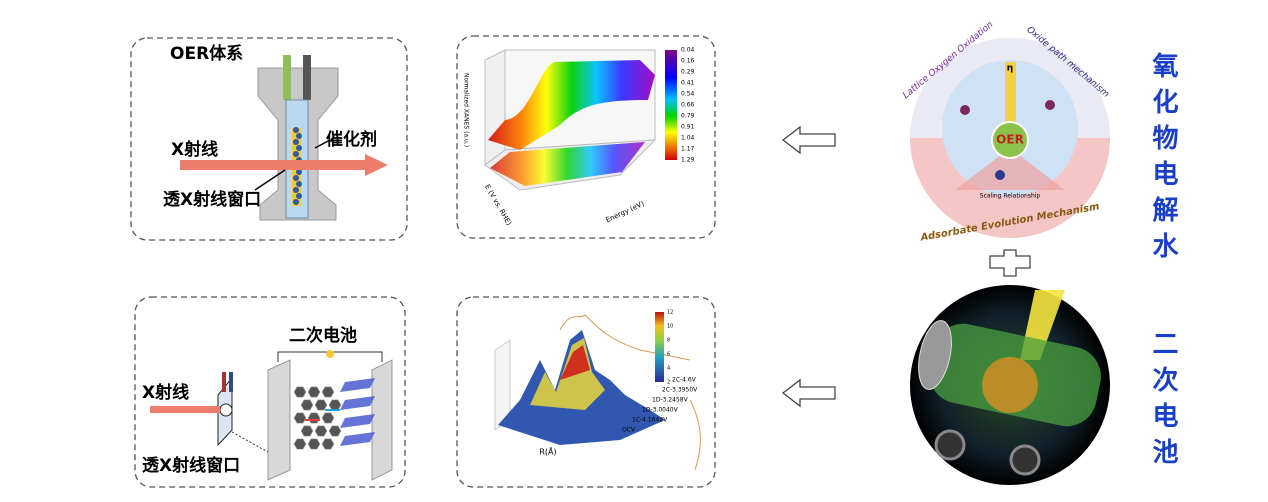  What do you see at coordinates (688, 149) in the screenshot?
I see `colorbar-label: 1.17` at bounding box center [688, 149].